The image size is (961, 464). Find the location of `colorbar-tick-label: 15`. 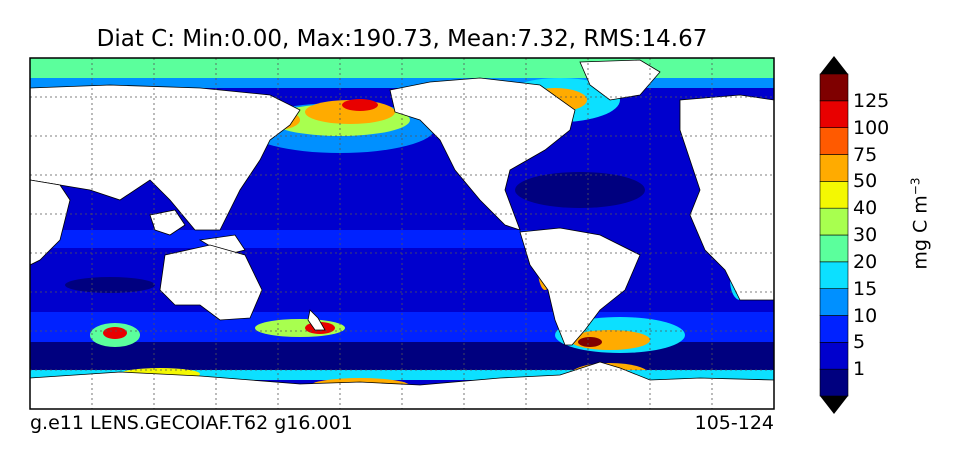

colorbar-tick-label: 15 is located at coordinates (865, 288).